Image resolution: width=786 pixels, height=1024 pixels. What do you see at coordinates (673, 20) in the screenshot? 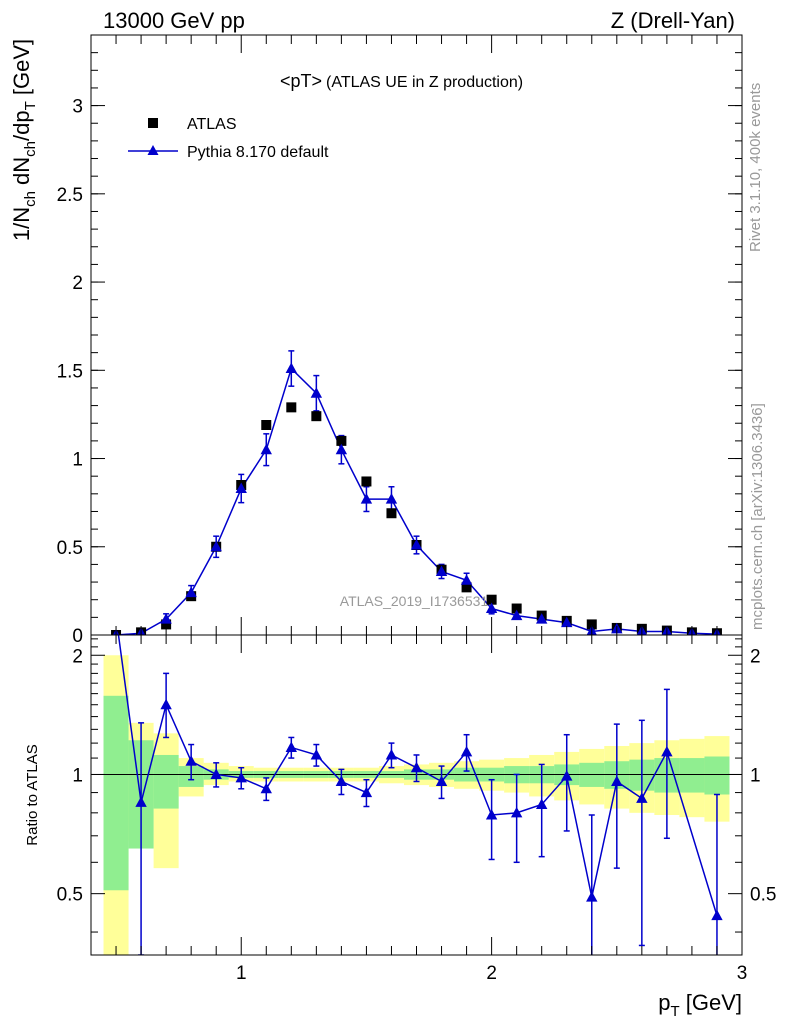
I see `process-label: Z (Drell-Yan)` at bounding box center [673, 20].